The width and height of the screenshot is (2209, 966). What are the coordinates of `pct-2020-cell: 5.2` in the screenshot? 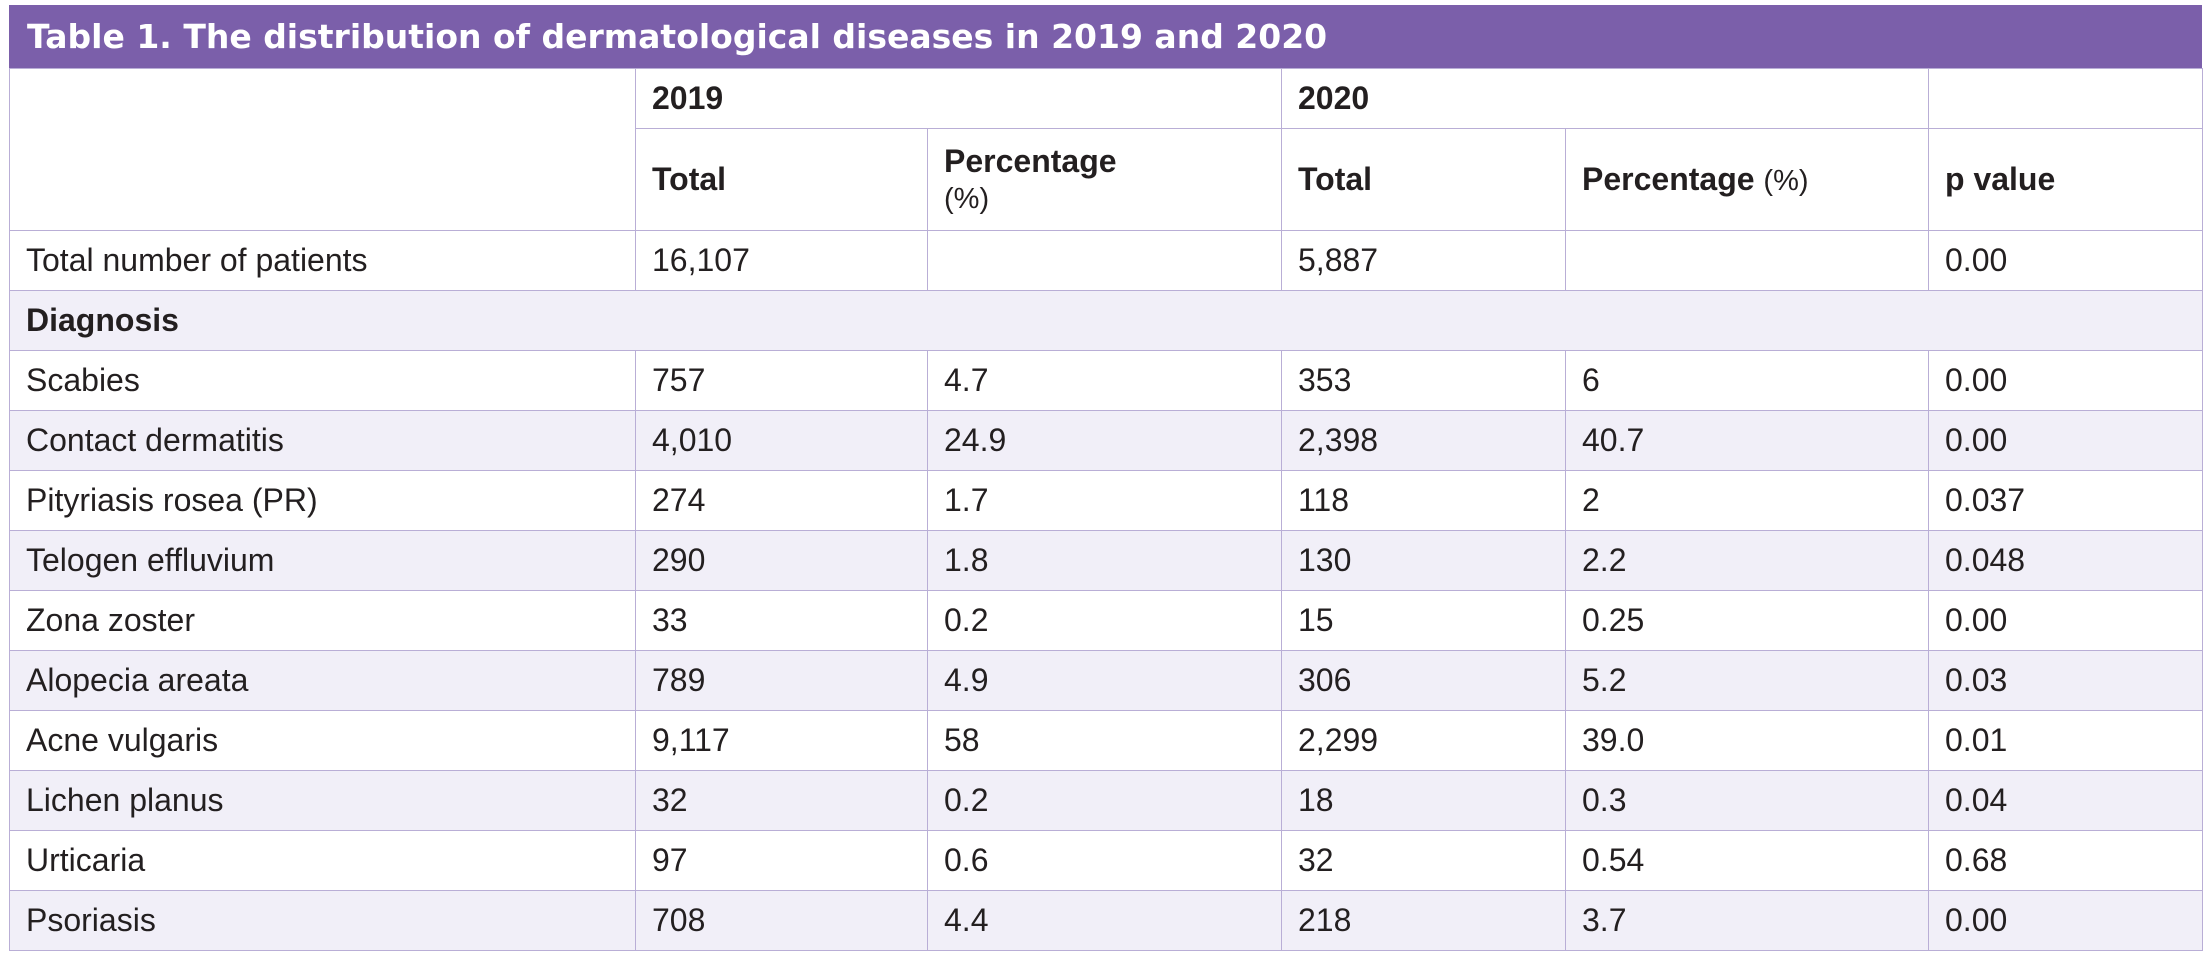 It's located at (1747, 680).